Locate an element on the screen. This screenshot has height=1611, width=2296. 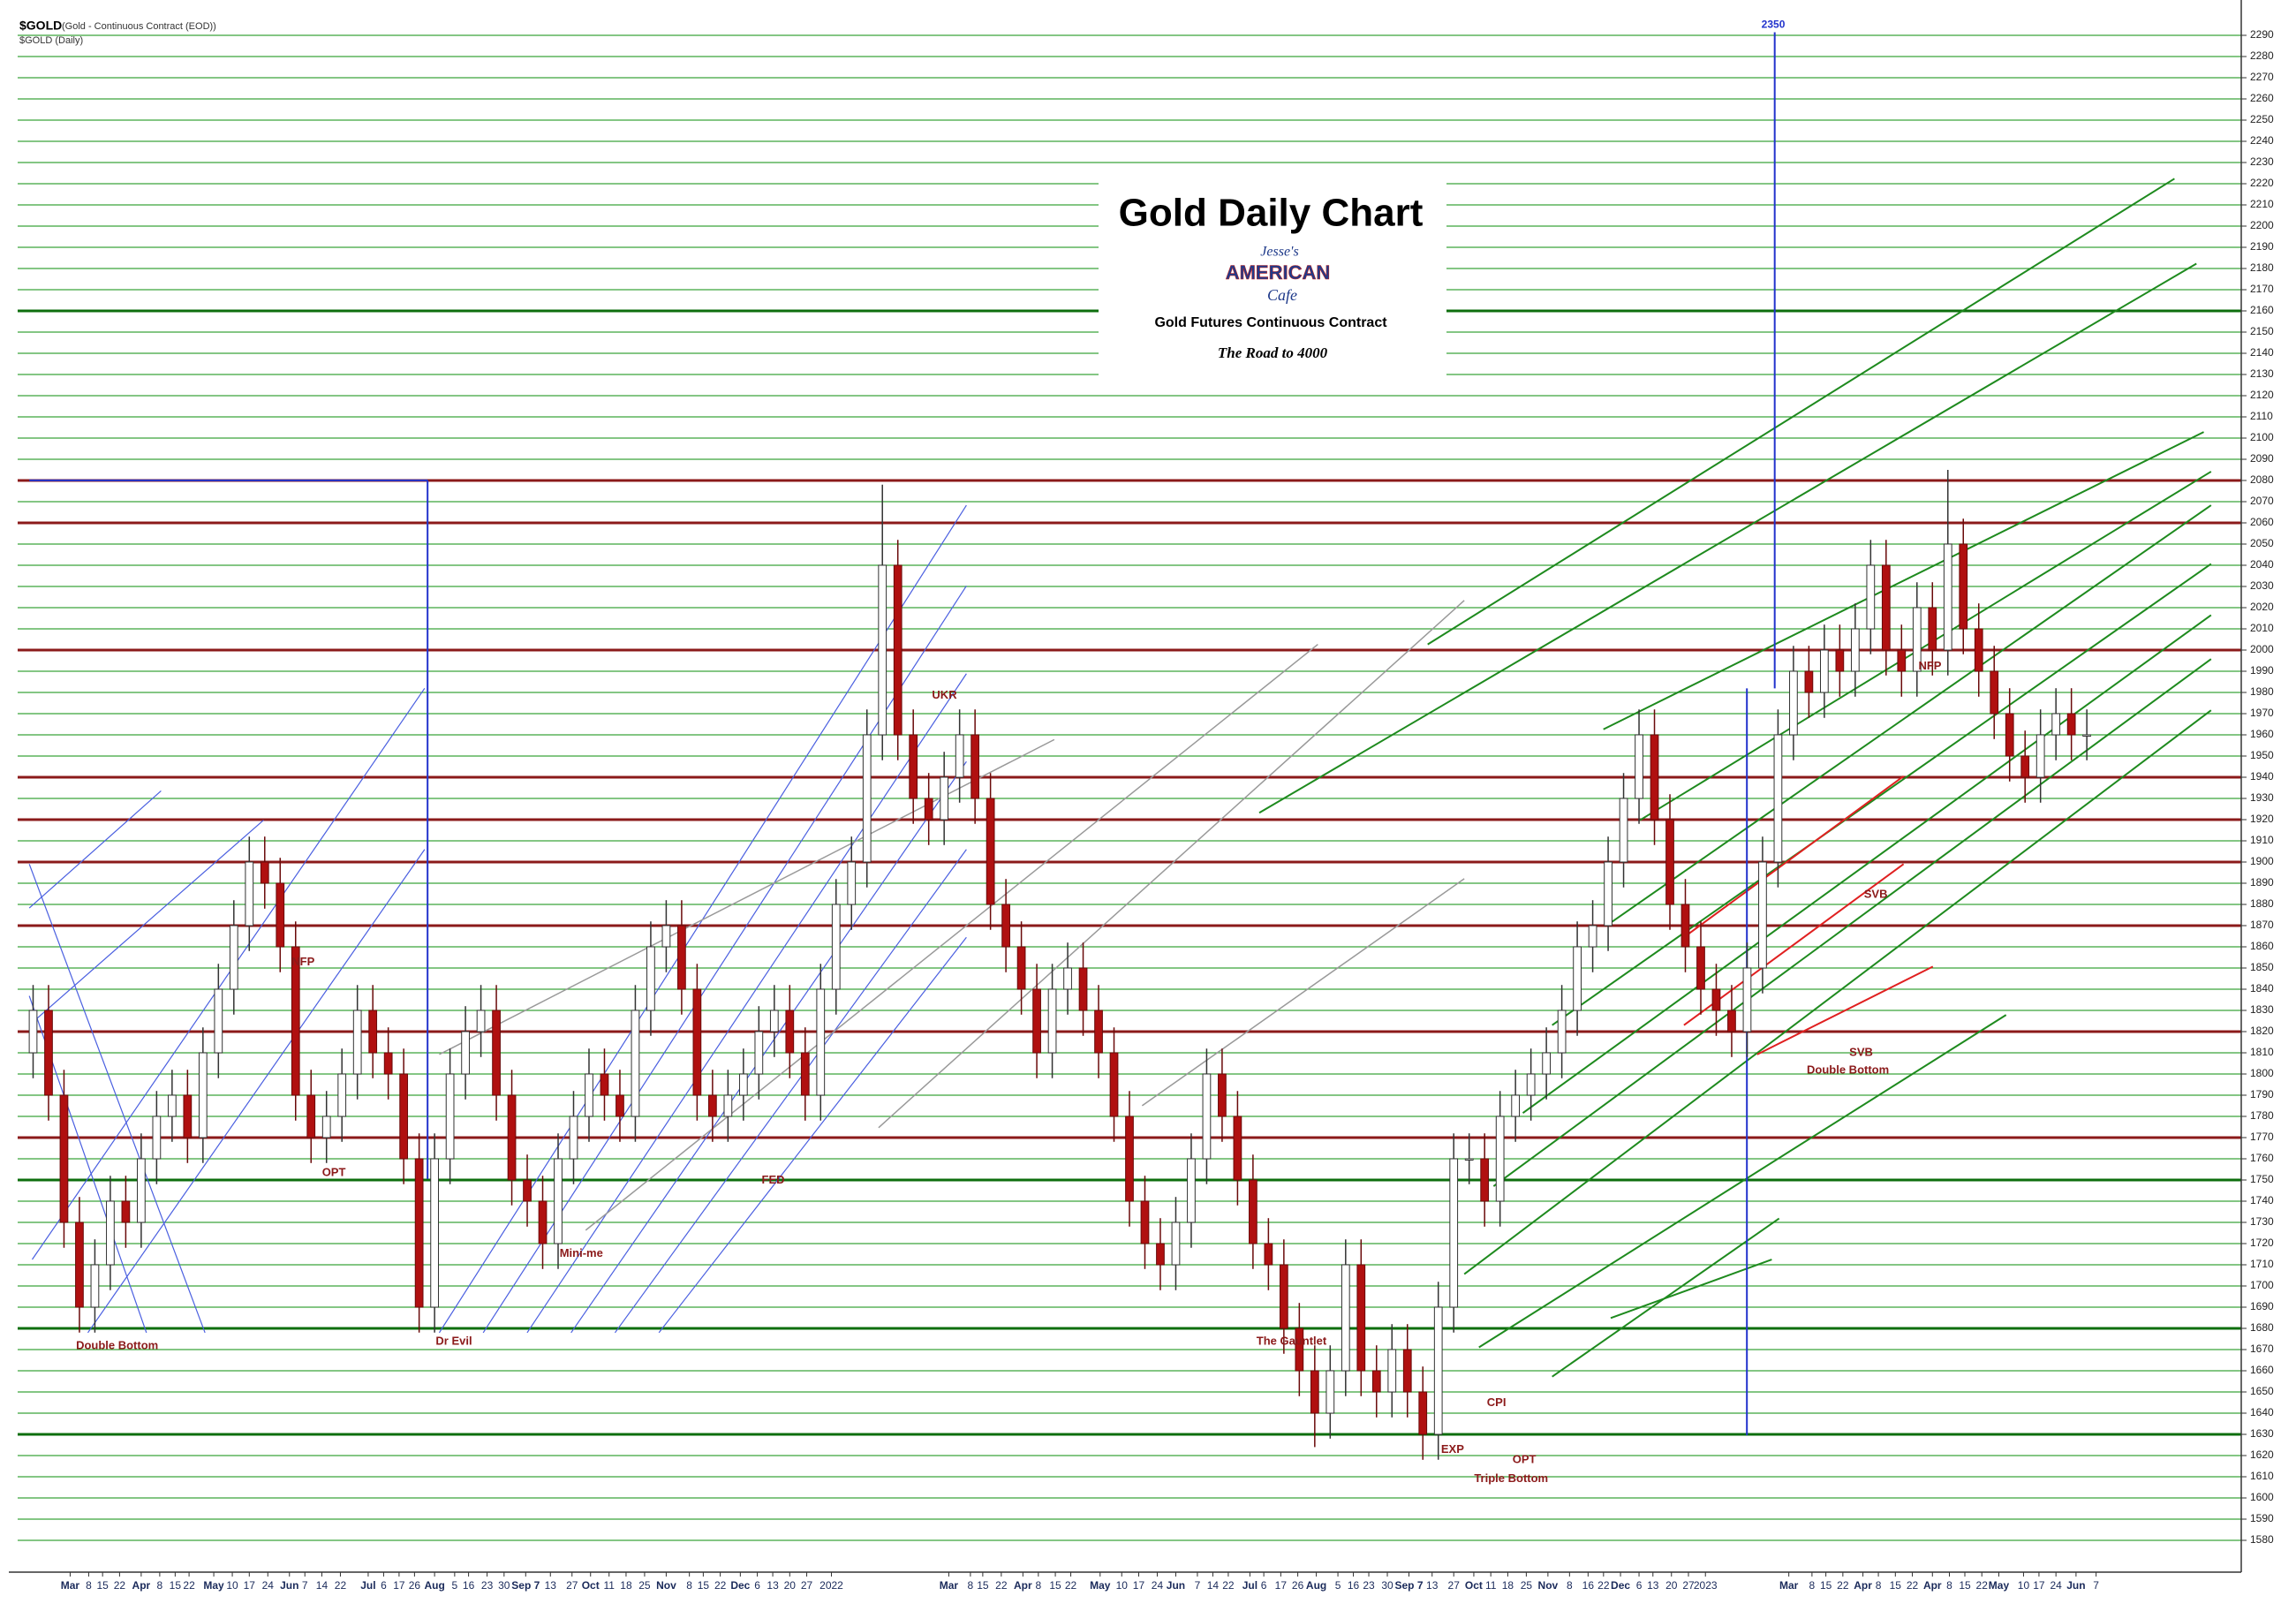
y-tick-label: 1940 is located at coordinates (2262, 776).